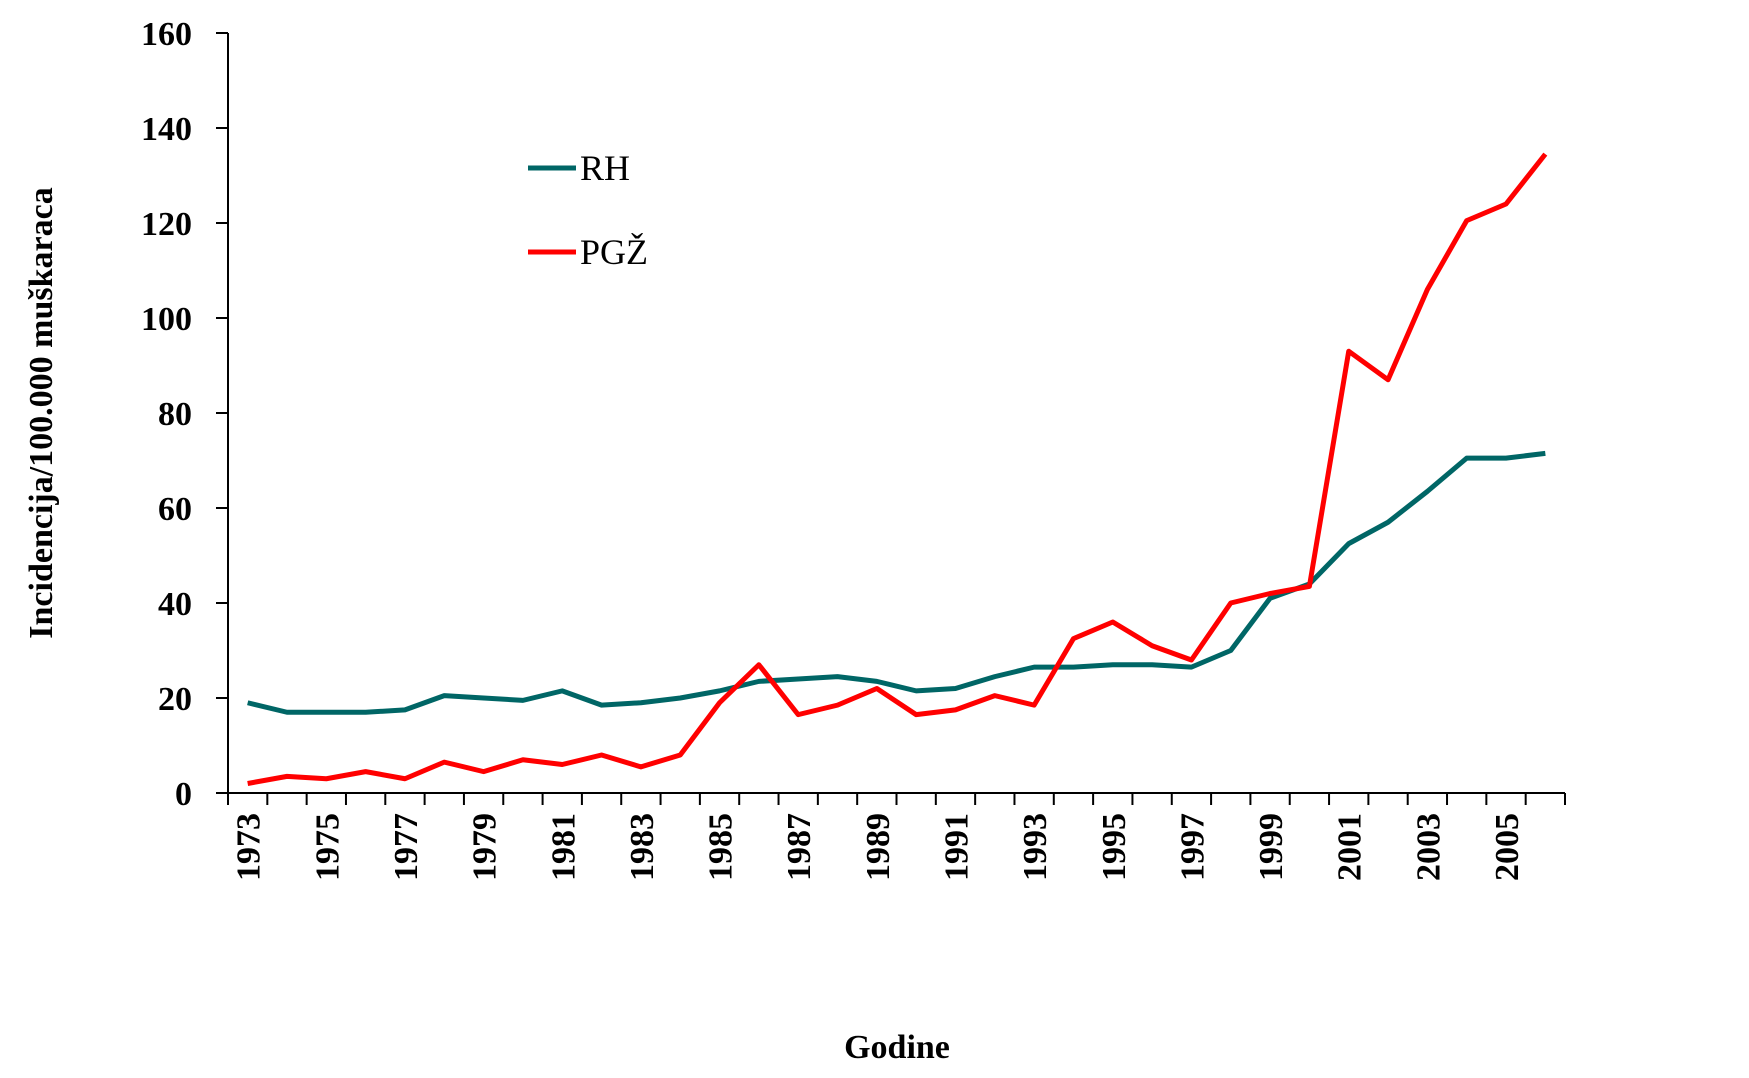  I want to click on x-tick-label: 1983, so click(642, 847).